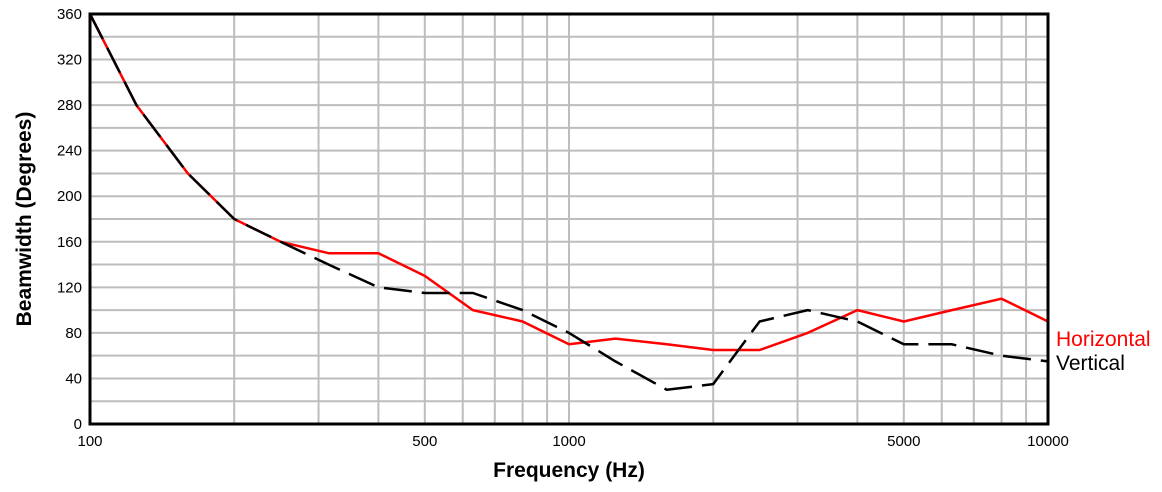 This screenshot has width=1162, height=492. Describe the element at coordinates (78, 424) in the screenshot. I see `y-tick-label: 0` at that location.